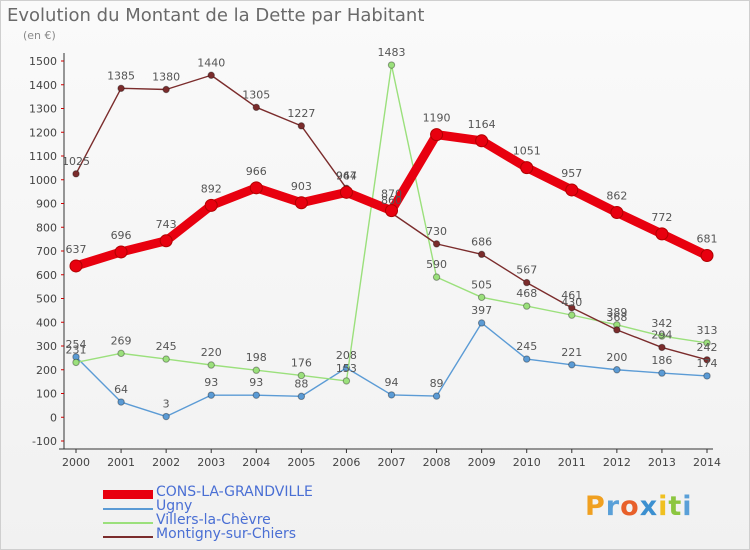  What do you see at coordinates (526, 293) in the screenshot?
I see `data-label-villers-la-chevre: 468` at bounding box center [526, 293].